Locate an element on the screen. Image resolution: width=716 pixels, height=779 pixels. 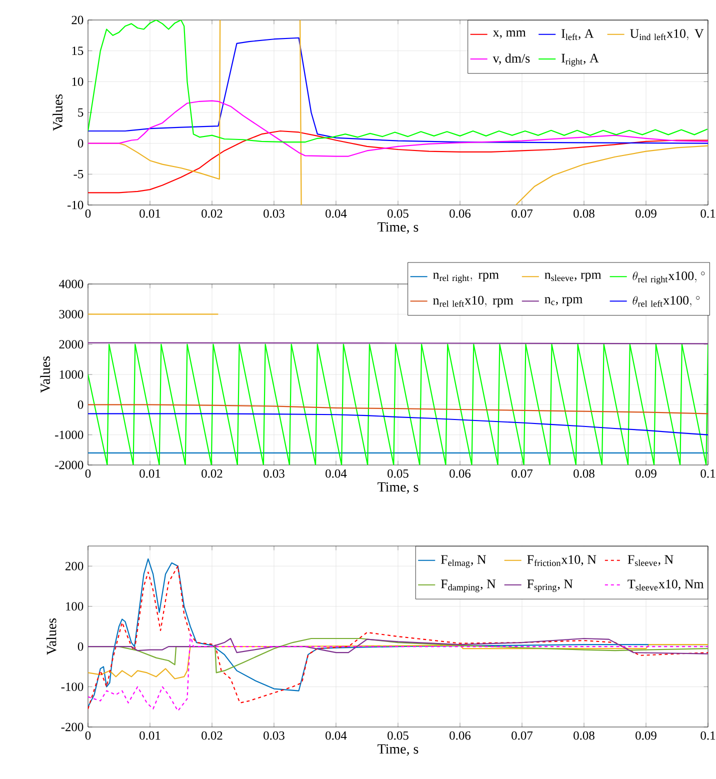
legend-label: F$_{damping}$, N is located at coordinates (468, 586).